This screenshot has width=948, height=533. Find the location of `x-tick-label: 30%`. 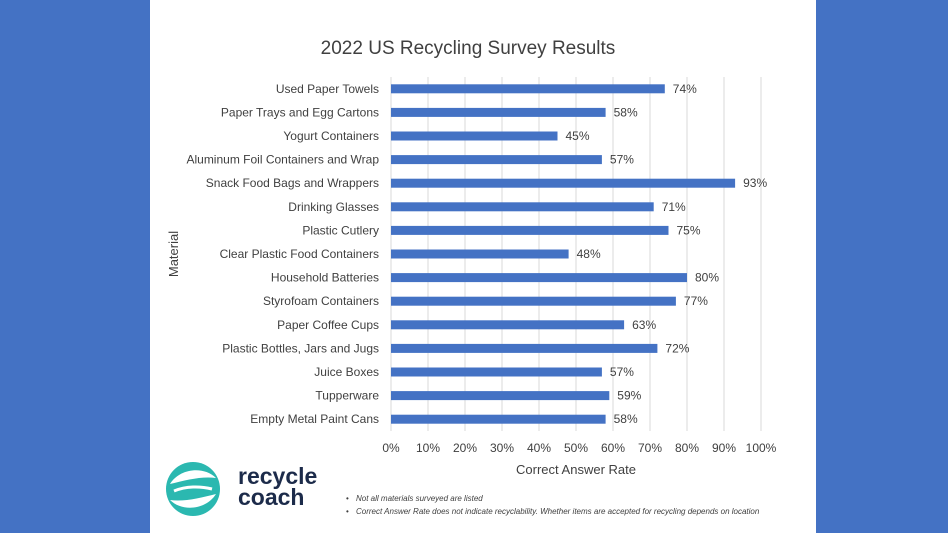

x-tick-label: 30% is located at coordinates (502, 448).